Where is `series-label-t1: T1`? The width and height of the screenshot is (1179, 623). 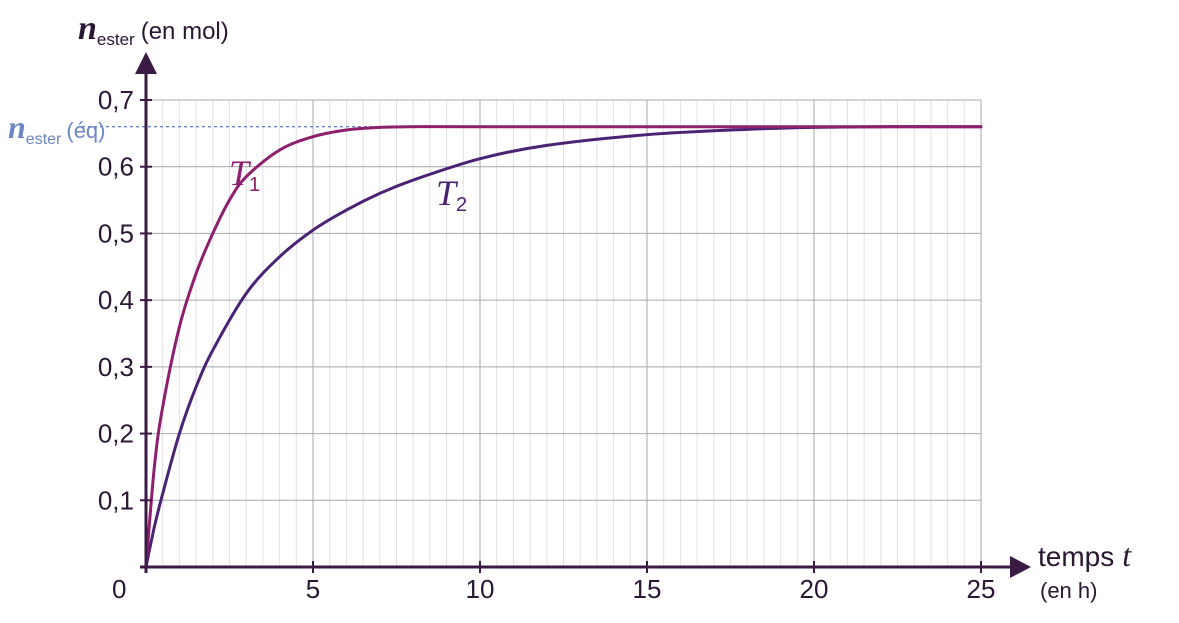 series-label-t1: T1 is located at coordinates (244, 174).